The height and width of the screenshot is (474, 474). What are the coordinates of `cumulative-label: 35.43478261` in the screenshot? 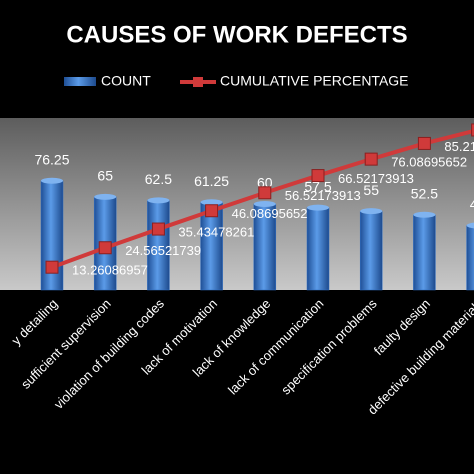 It's located at (216, 231).